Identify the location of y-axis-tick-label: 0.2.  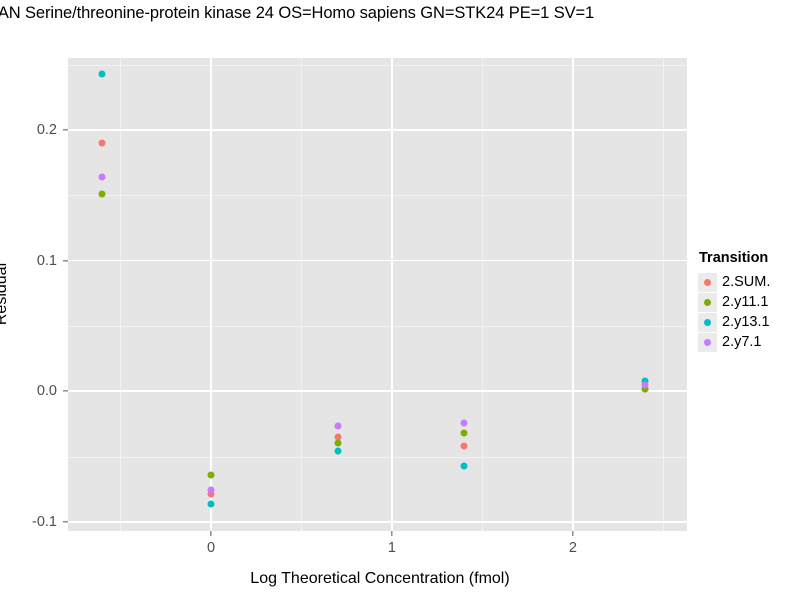
(46, 129).